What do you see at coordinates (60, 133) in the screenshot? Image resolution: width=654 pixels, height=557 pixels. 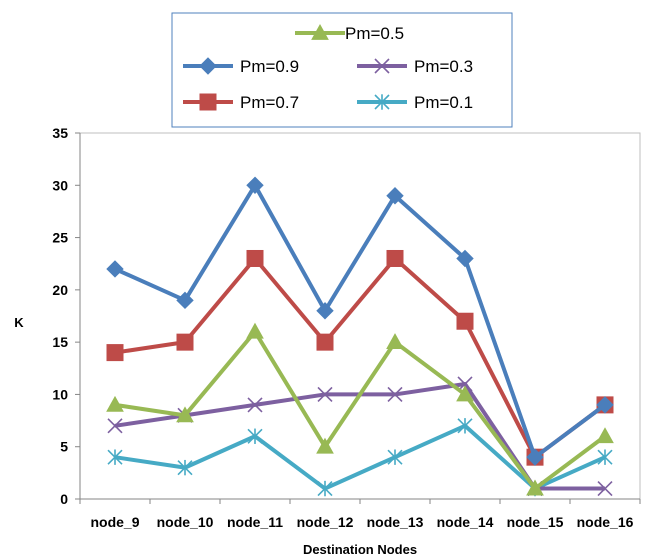 I see `y-tick-label: 35` at bounding box center [60, 133].